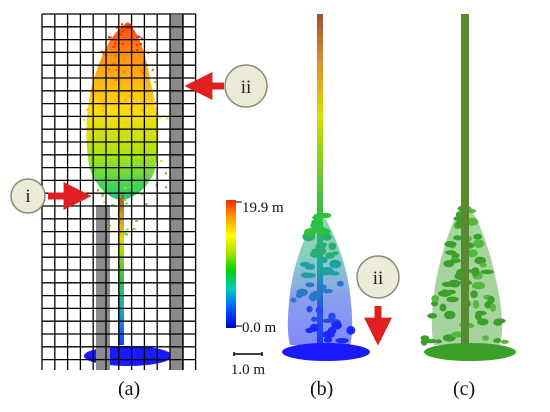 This screenshot has width=550, height=412. I want to click on colorbar-min-label: 0.0 m, so click(259, 328).